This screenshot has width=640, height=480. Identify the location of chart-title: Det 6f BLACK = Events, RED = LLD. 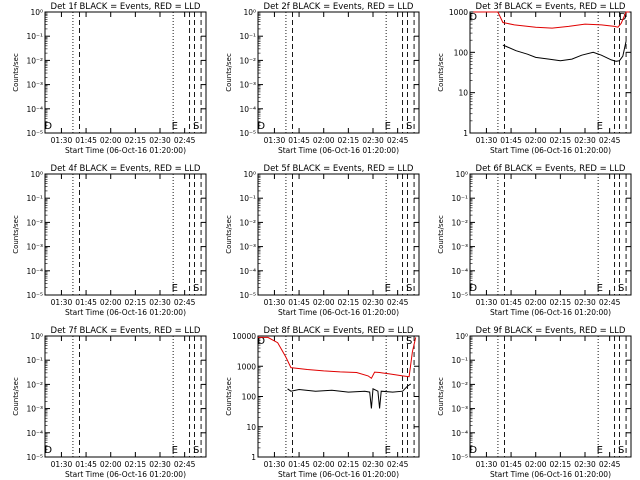
(551, 169).